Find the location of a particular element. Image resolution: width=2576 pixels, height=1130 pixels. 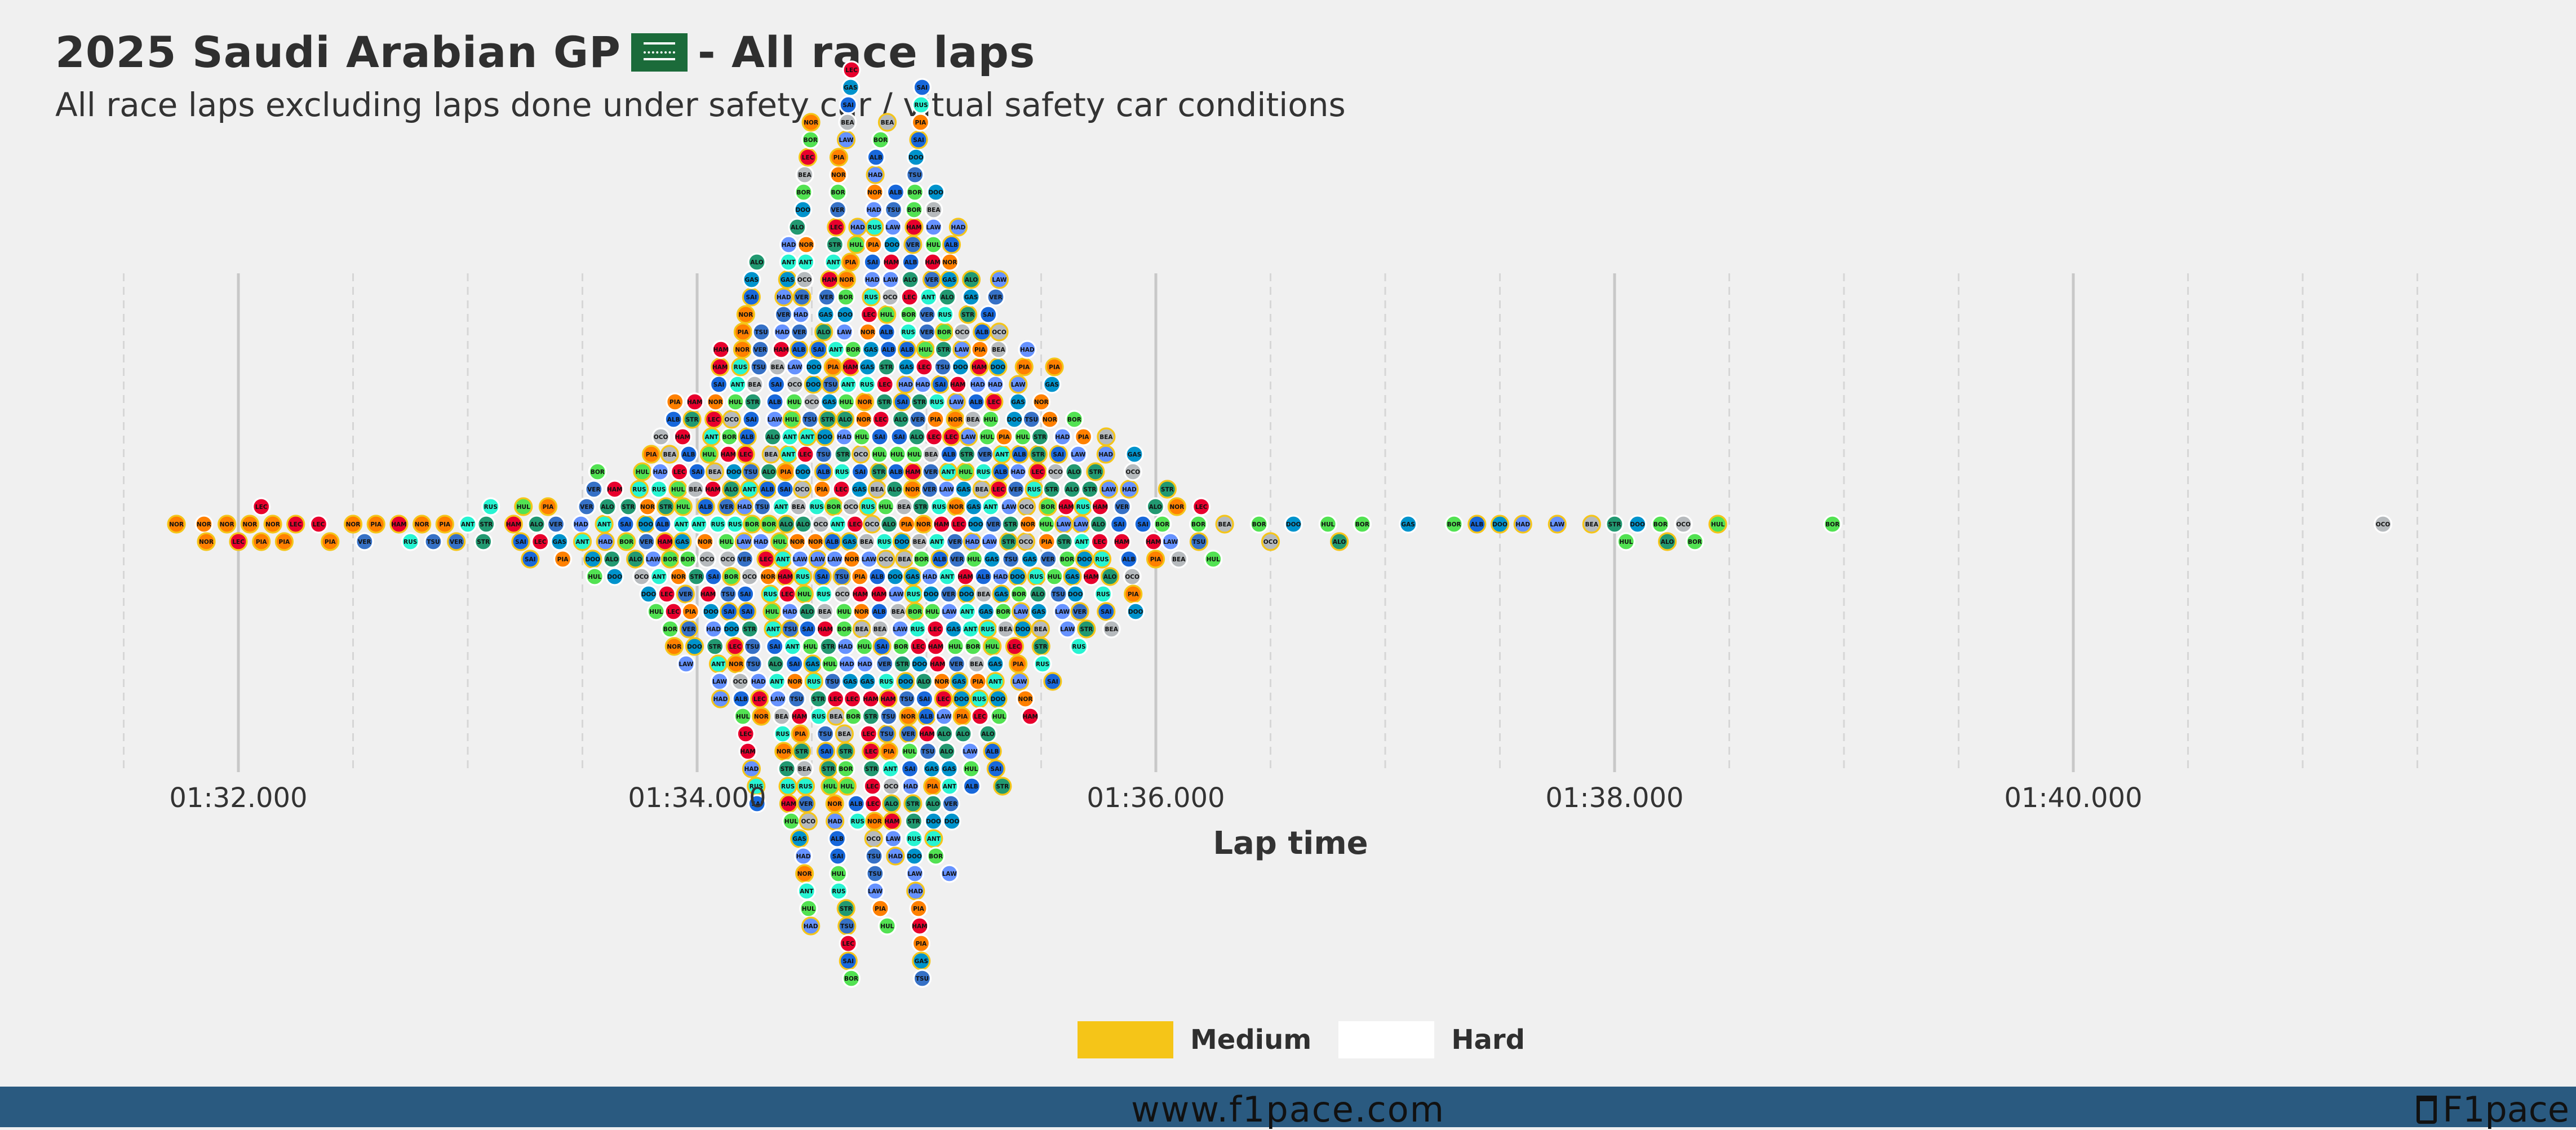

footer-url: www.f1pace.com is located at coordinates (1288, 1109).